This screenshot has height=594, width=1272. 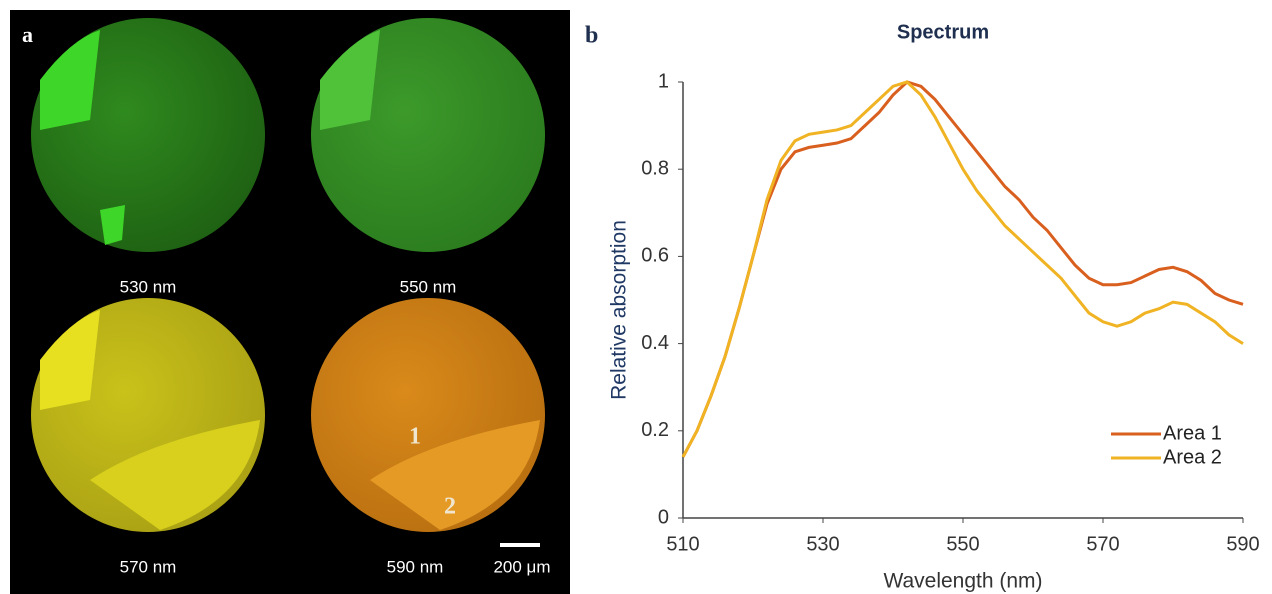 I want to click on y-tick-label: 0.4, so click(x=655, y=343).